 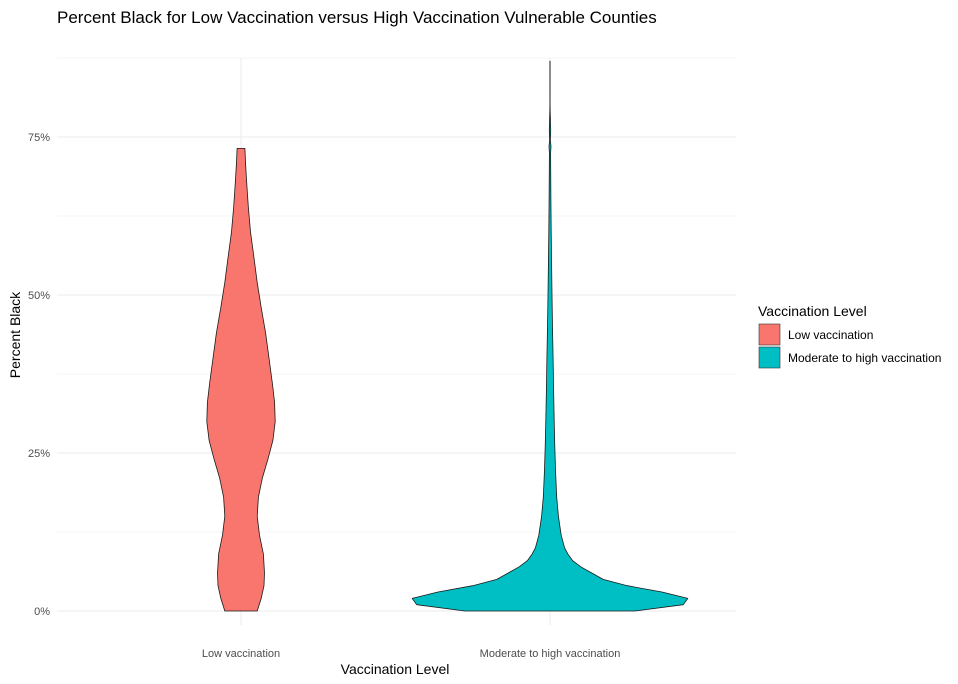 I want to click on legend-label: Moderate to high vaccination, so click(x=864, y=358).